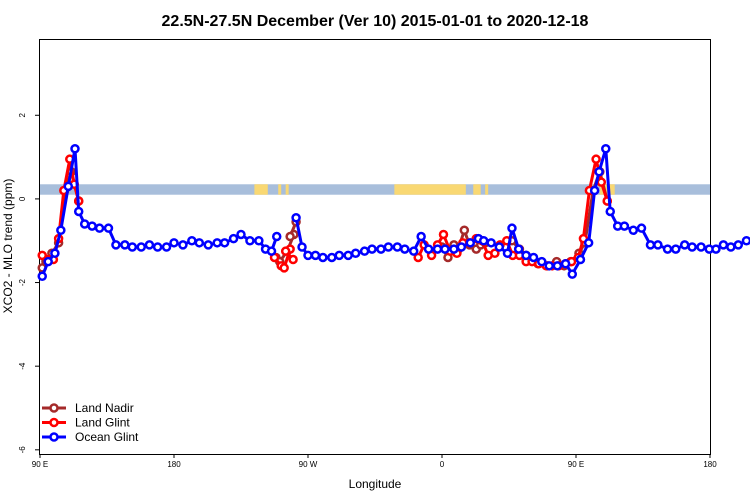  I want to click on land-glint-legend-label: Land Glint, so click(102, 423).